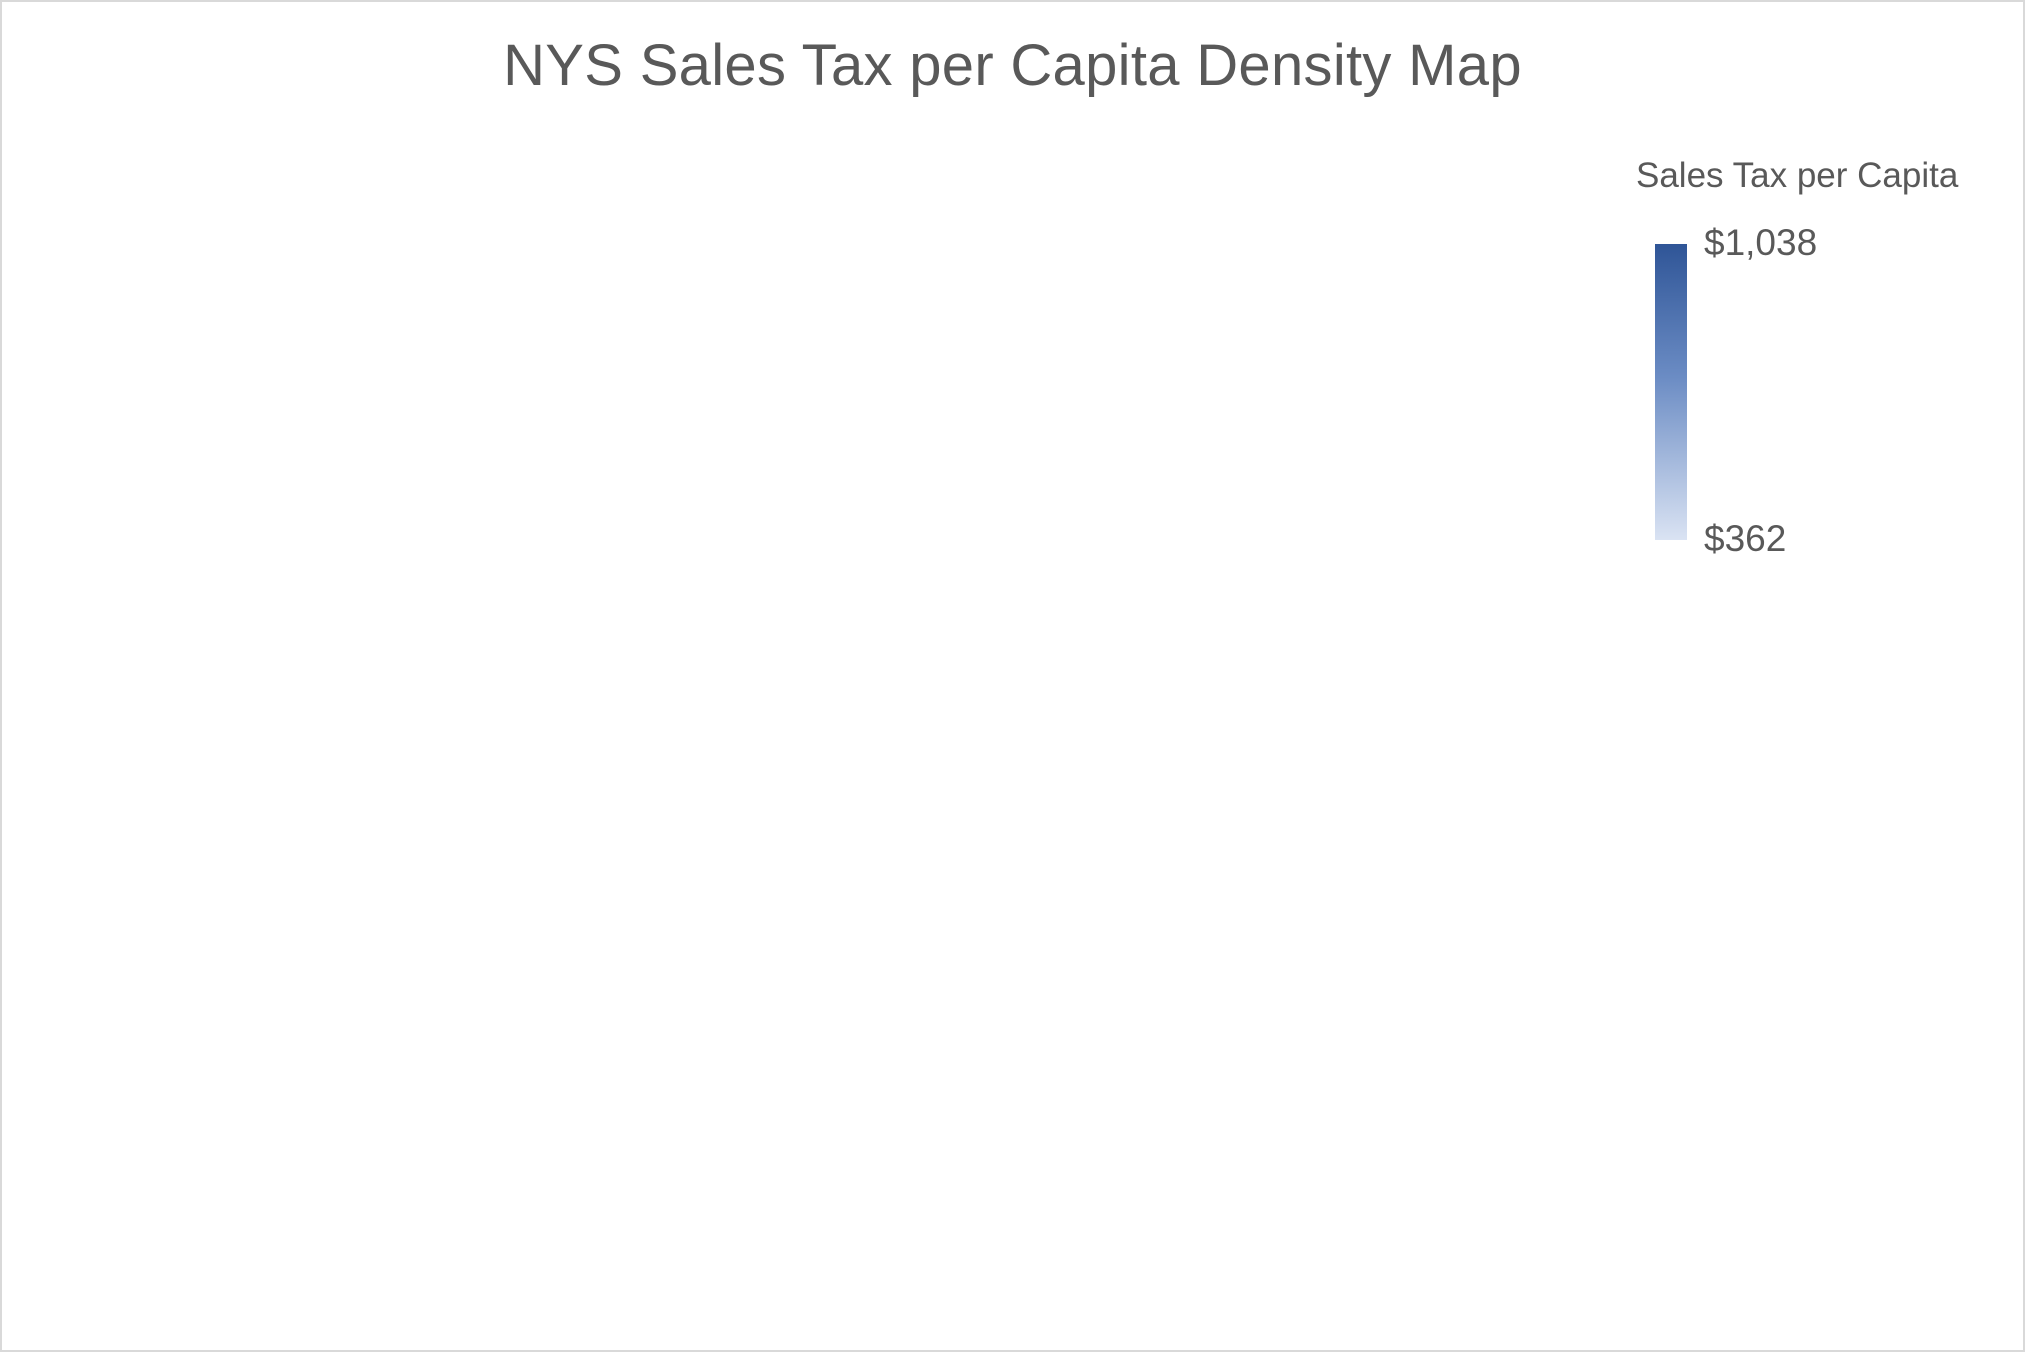 This screenshot has width=2025, height=1352. I want to click on color-scale-legend: Sales Tax per Capita $1,038 $362, so click(1812, 362).